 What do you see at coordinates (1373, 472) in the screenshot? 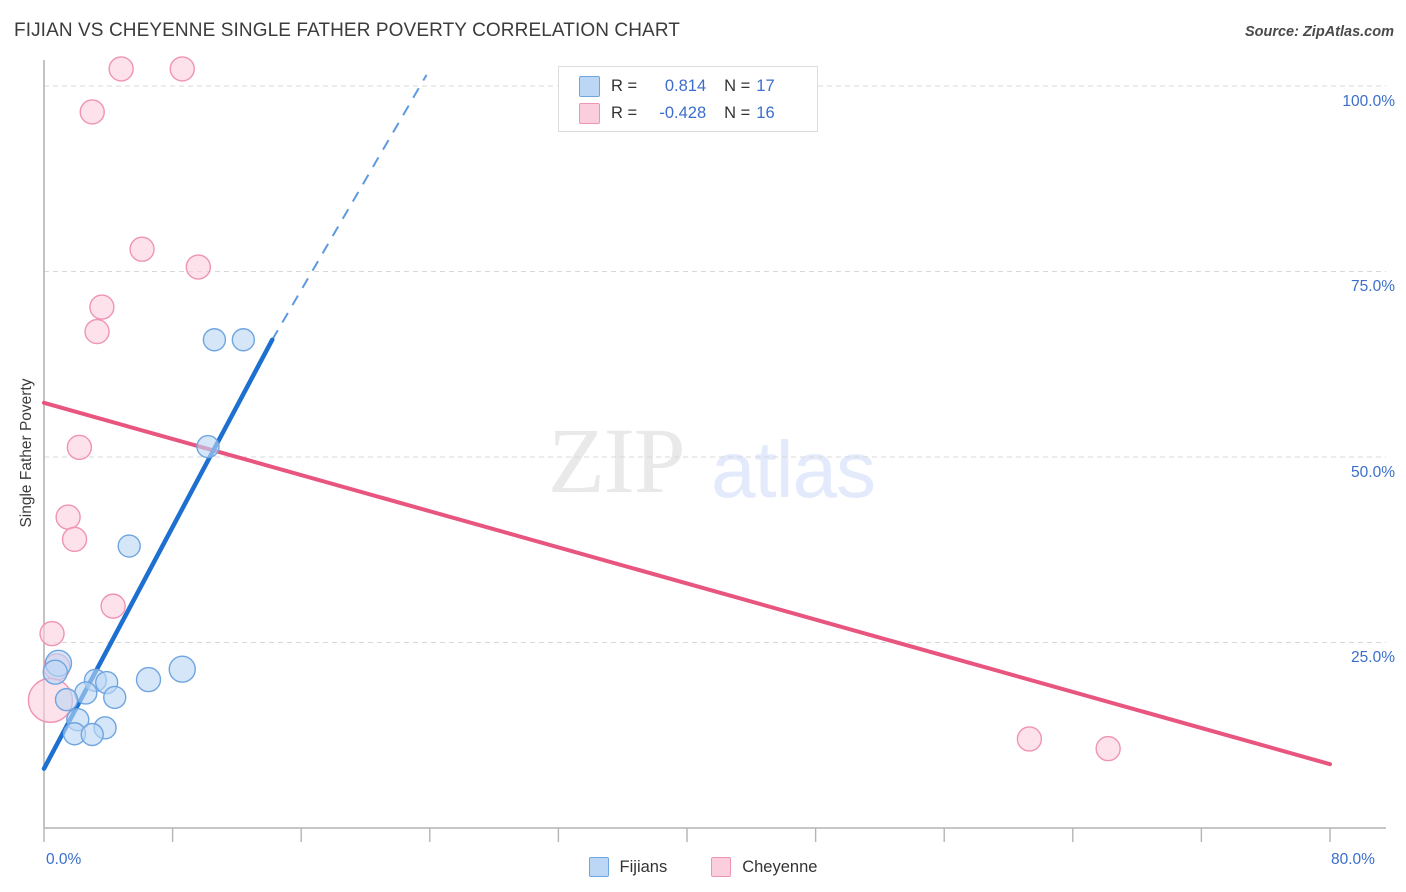
I see `y-axis-tick-label: 50.0%` at bounding box center [1373, 472].